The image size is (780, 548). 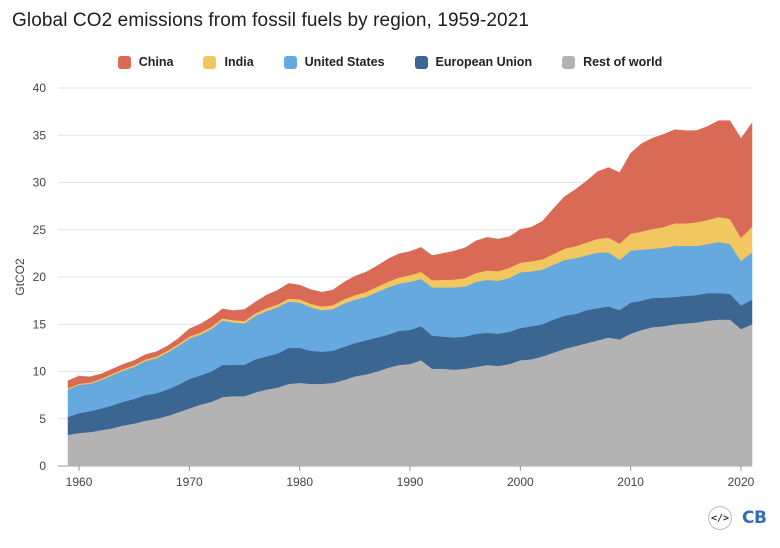 What do you see at coordinates (40, 372) in the screenshot?
I see `y-tick-label: 10` at bounding box center [40, 372].